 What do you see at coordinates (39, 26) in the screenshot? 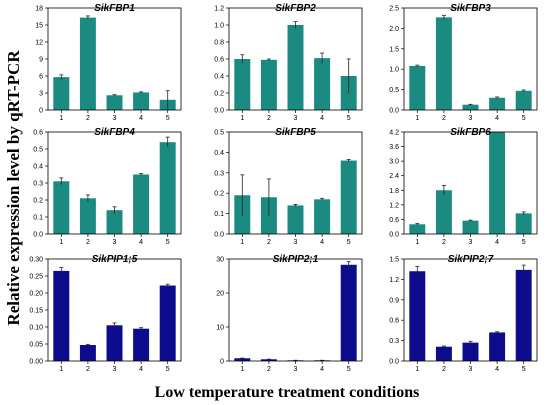
I see `y-tick-label: 15` at bounding box center [39, 26].